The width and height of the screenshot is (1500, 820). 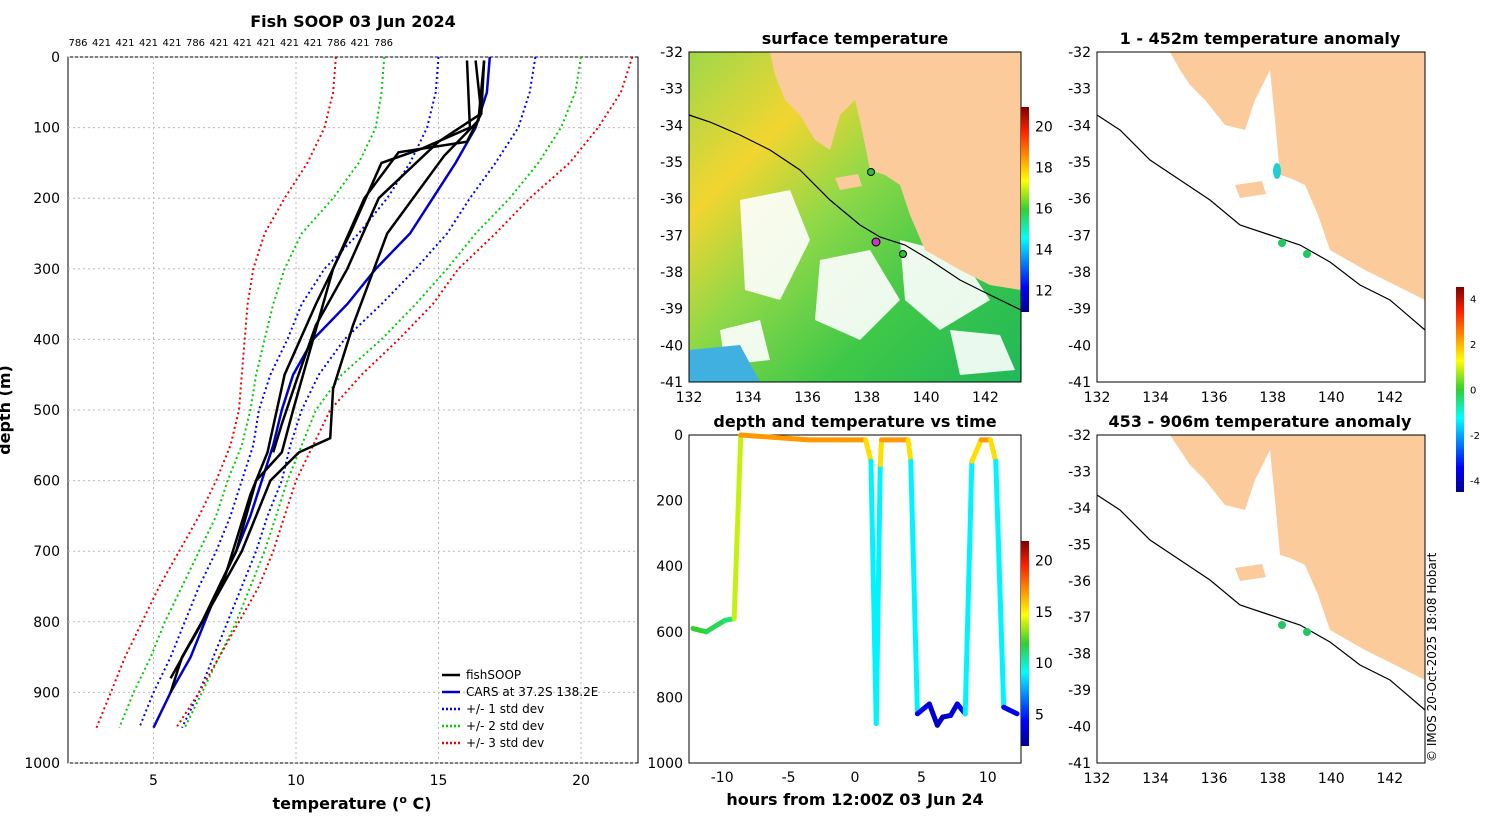 I want to click on sst-kangaroo-island, so click(x=848, y=182).